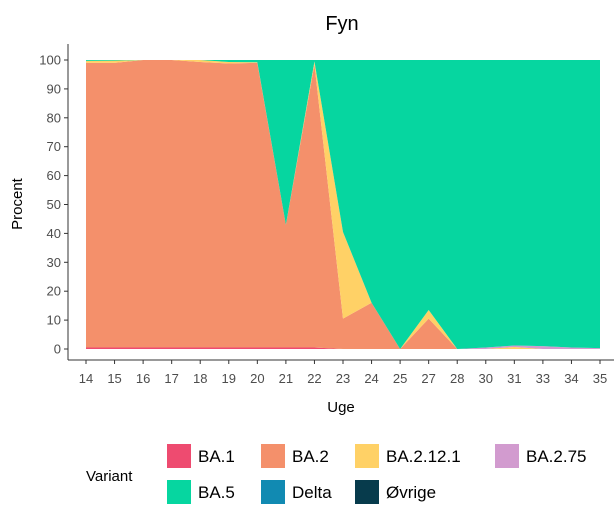 The image size is (616, 506). Describe the element at coordinates (54, 233) in the screenshot. I see `y-tick-label: 40` at that location.